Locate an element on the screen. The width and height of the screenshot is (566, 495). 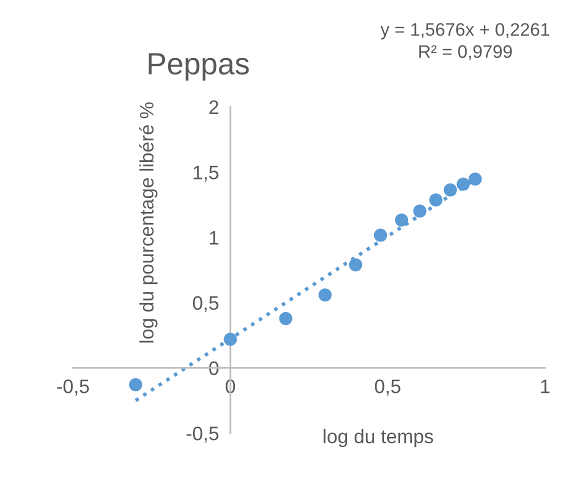
x-tick-label: 0,5 is located at coordinates (387, 388).